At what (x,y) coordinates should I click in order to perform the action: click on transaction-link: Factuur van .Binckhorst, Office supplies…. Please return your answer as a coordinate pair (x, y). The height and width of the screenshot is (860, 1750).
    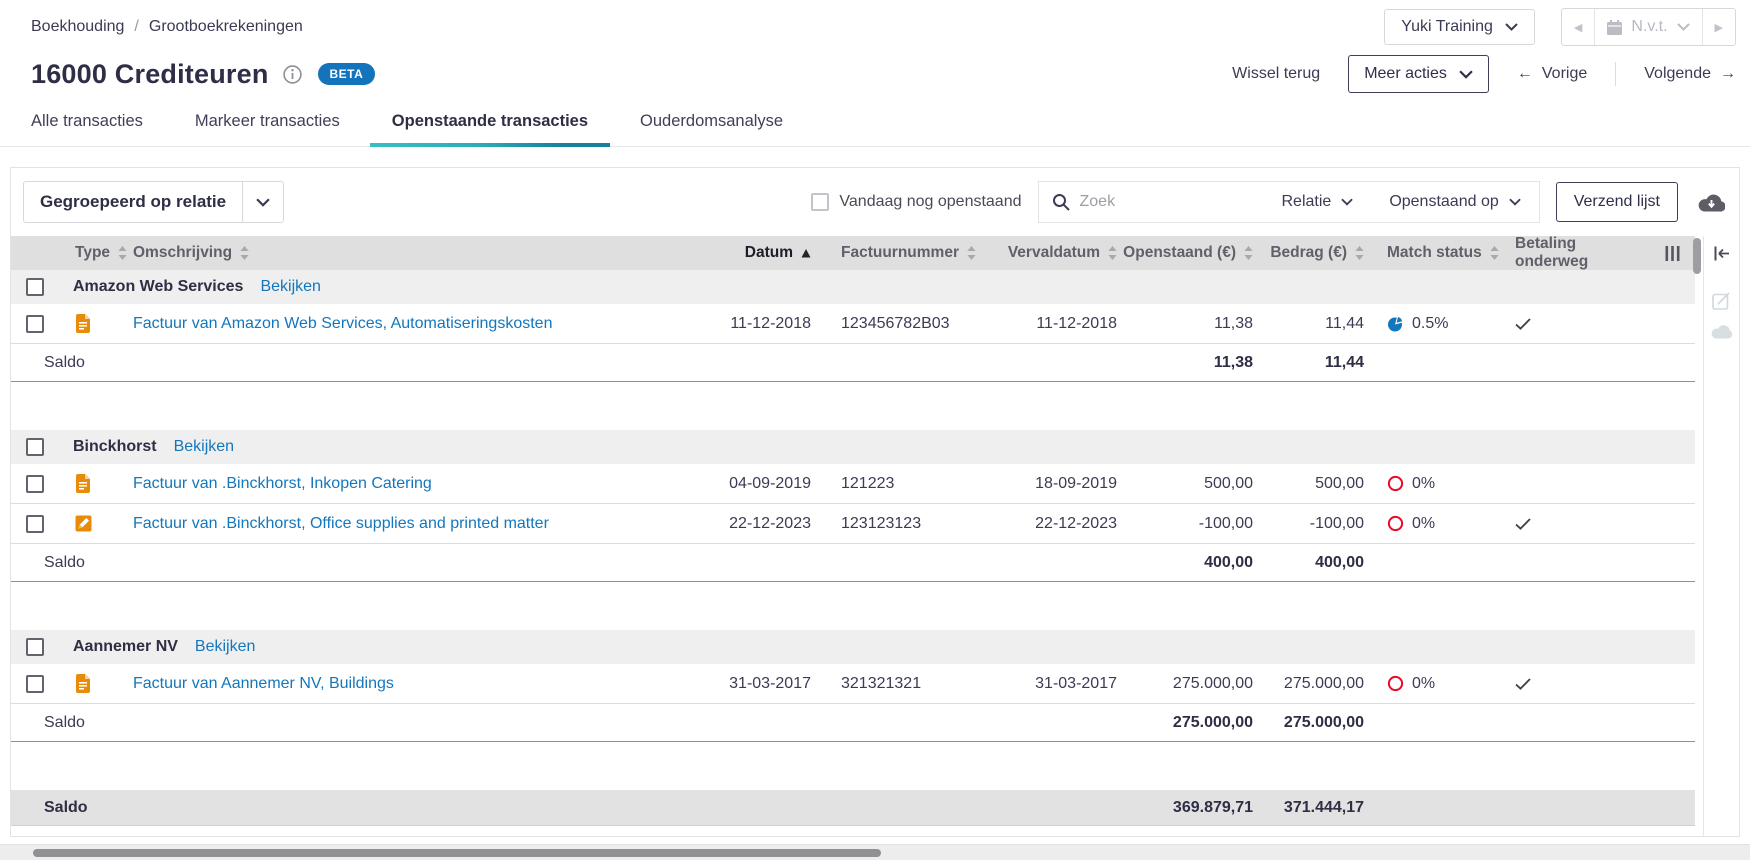
    Looking at the image, I should click on (341, 523).